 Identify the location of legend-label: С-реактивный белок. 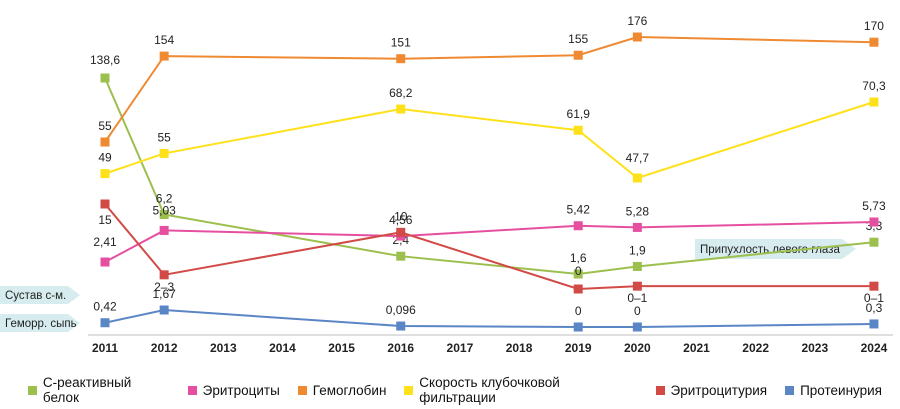
(87, 390).